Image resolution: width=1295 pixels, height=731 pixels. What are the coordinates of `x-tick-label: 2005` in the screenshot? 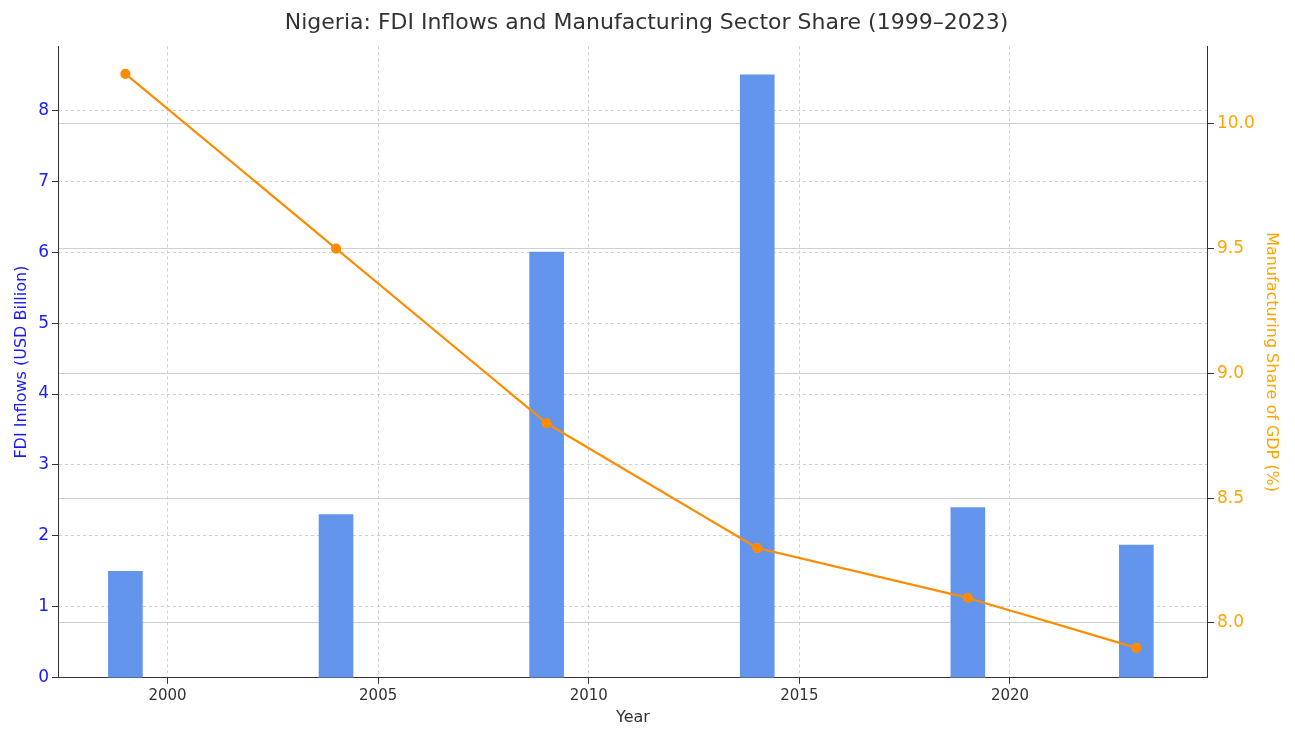 It's located at (378, 694).